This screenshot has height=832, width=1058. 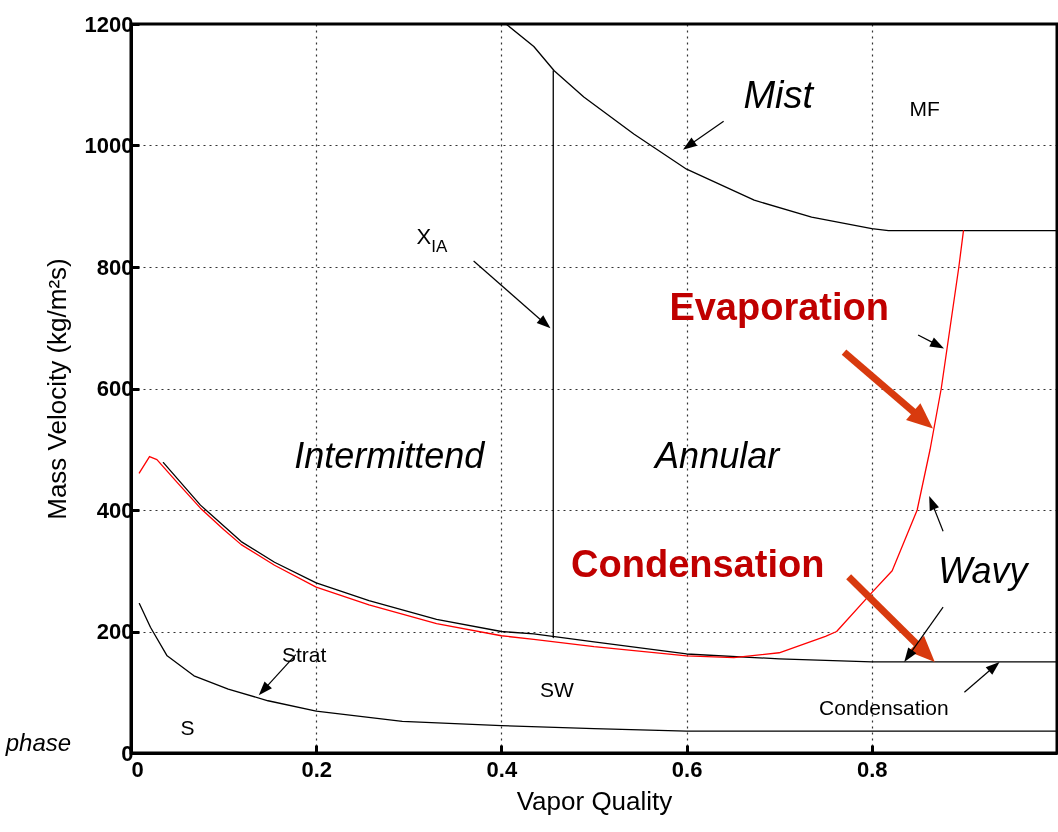 I want to click on x-tick-label: 0.6, so click(x=687, y=769).